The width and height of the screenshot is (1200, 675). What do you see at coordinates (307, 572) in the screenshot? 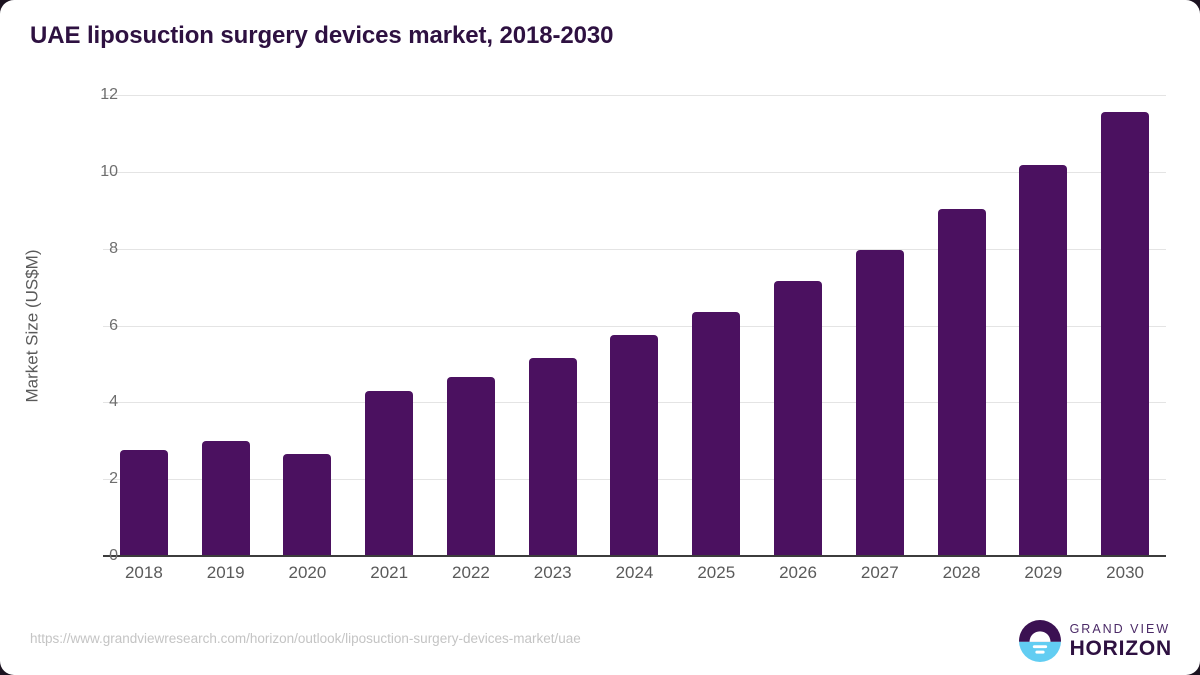
I see `x-axis-tick-label: 2020` at bounding box center [307, 572].